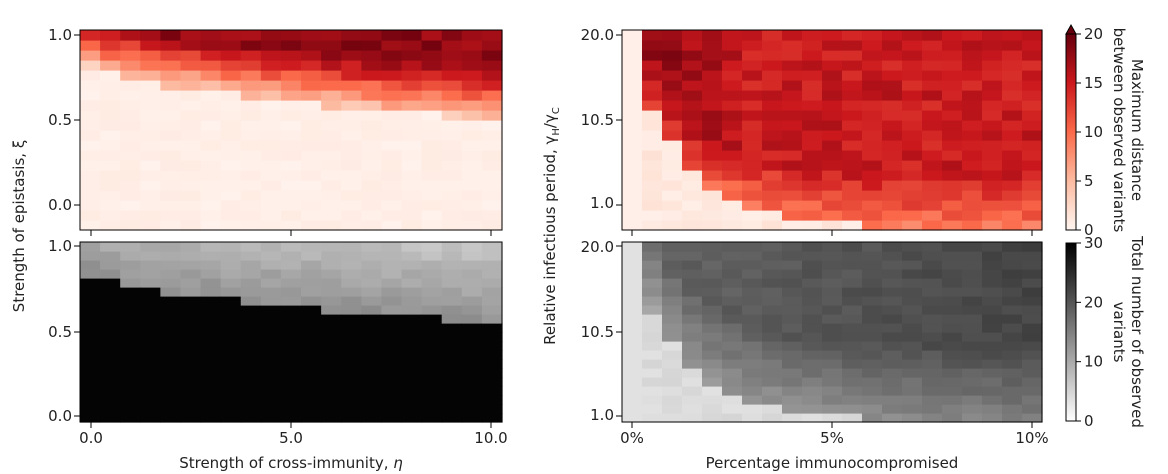  Describe the element at coordinates (597, 35) in the screenshot. I see `y-tick-label: 20.0` at that location.